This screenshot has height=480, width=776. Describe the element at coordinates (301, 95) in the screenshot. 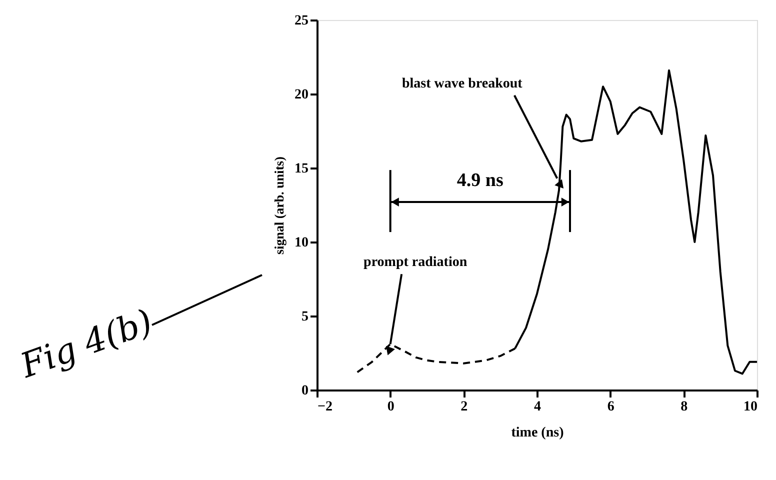

I see `y-tick-label: 20` at that location.